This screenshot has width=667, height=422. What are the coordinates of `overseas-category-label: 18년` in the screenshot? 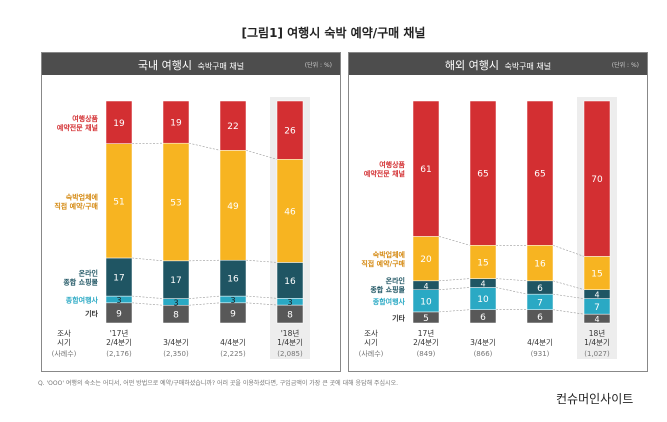 It's located at (597, 333).